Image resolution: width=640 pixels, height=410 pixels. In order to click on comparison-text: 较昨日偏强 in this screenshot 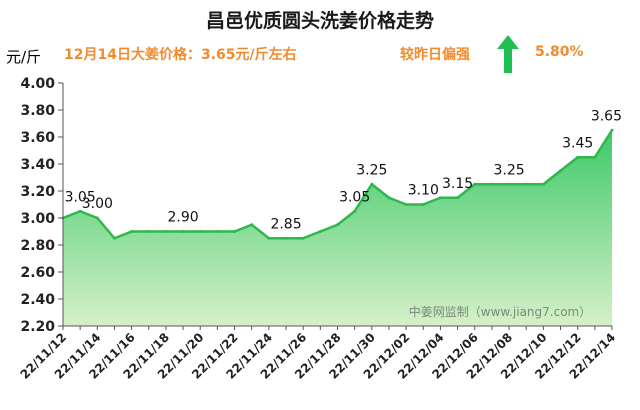, I will do `click(435, 55)`.